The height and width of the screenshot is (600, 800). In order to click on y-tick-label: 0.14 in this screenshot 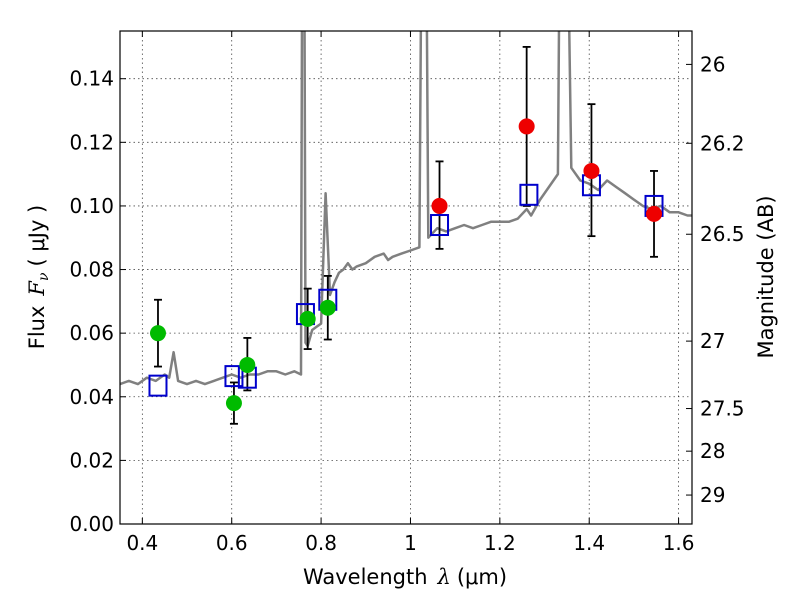, I will do `click(91, 79)`.